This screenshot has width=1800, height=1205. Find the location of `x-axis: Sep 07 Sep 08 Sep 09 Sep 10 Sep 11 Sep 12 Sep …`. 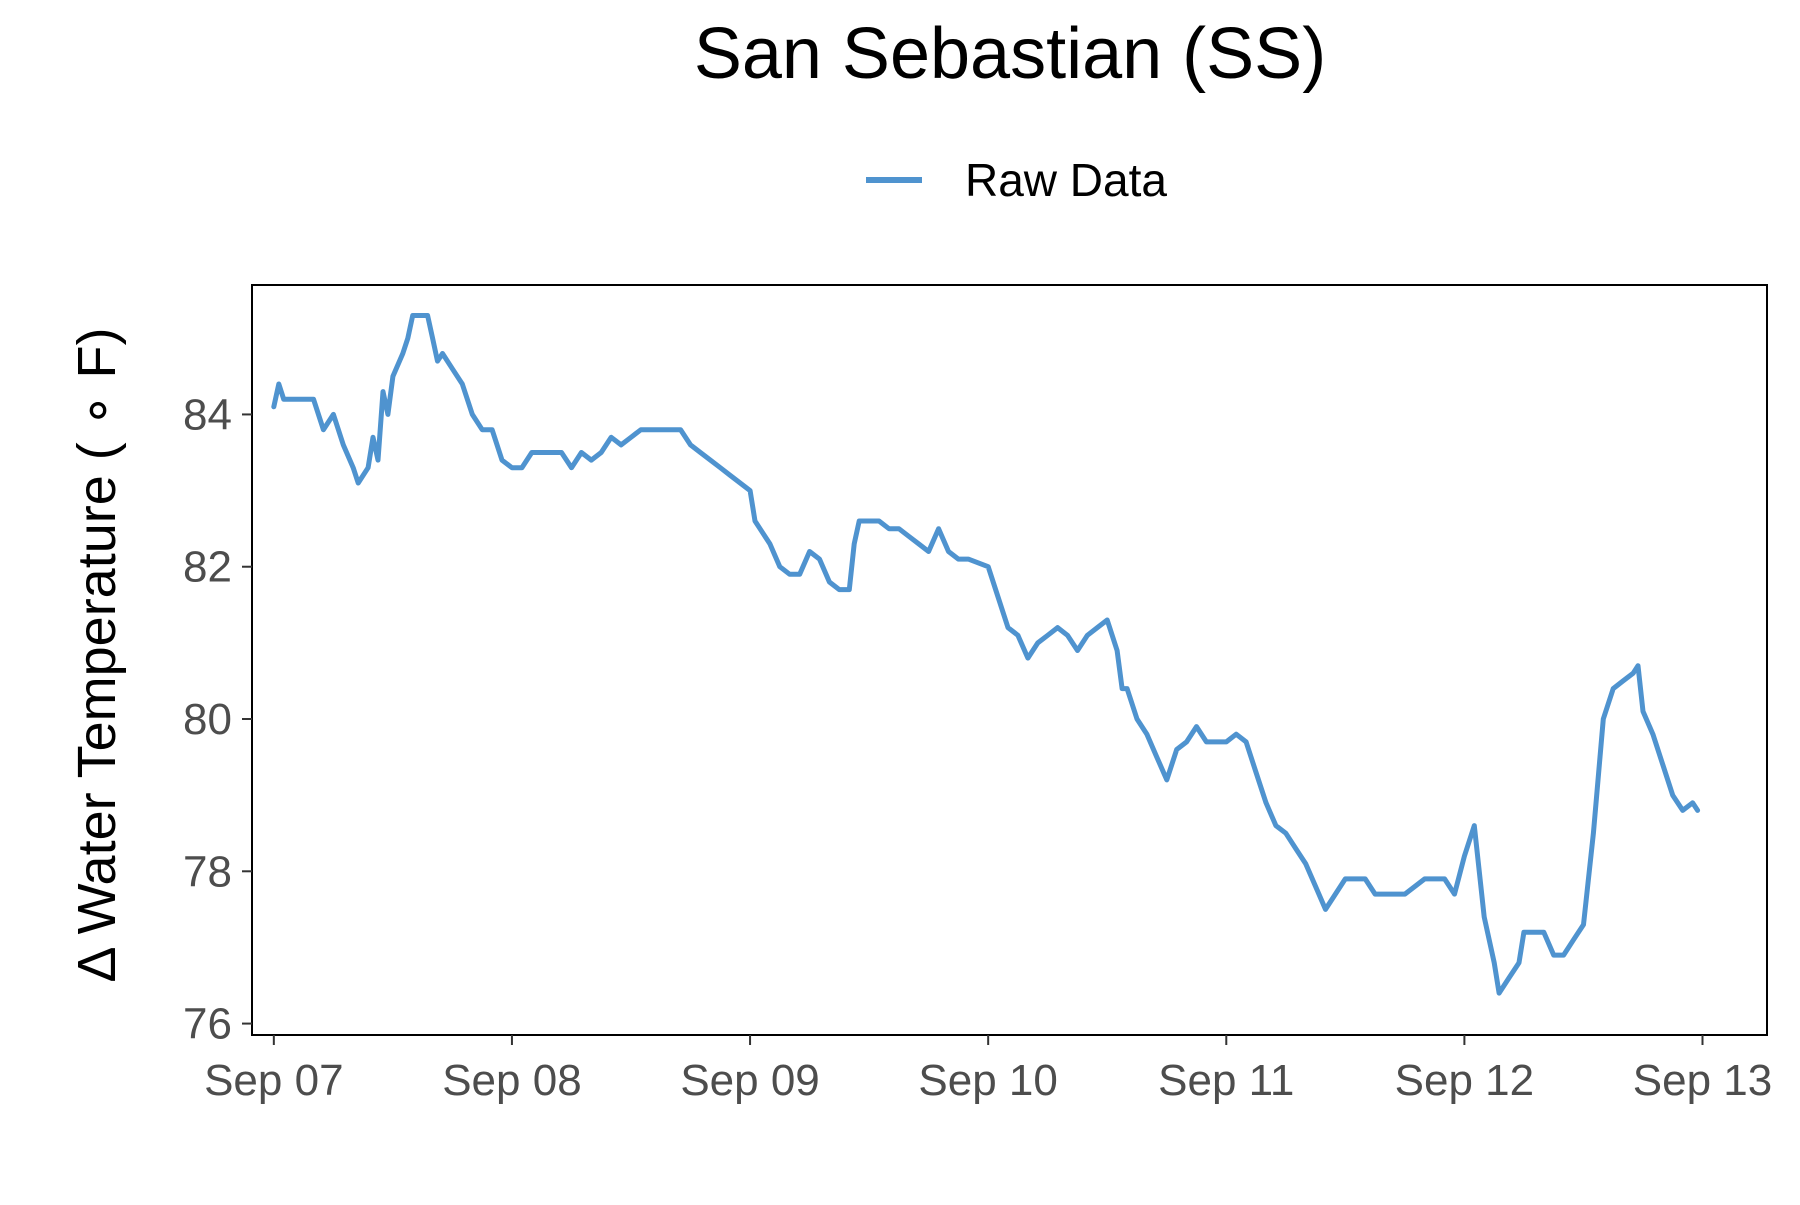

x-axis: Sep 07 Sep 08 Sep 09 Sep 10 Sep 11 Sep 12 Sep … is located at coordinates (988, 1070).